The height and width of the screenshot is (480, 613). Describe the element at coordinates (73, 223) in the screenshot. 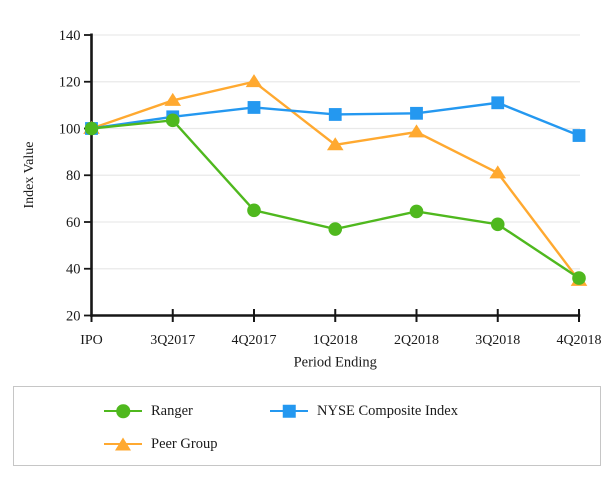

I see `y-tick-label: 60` at that location.